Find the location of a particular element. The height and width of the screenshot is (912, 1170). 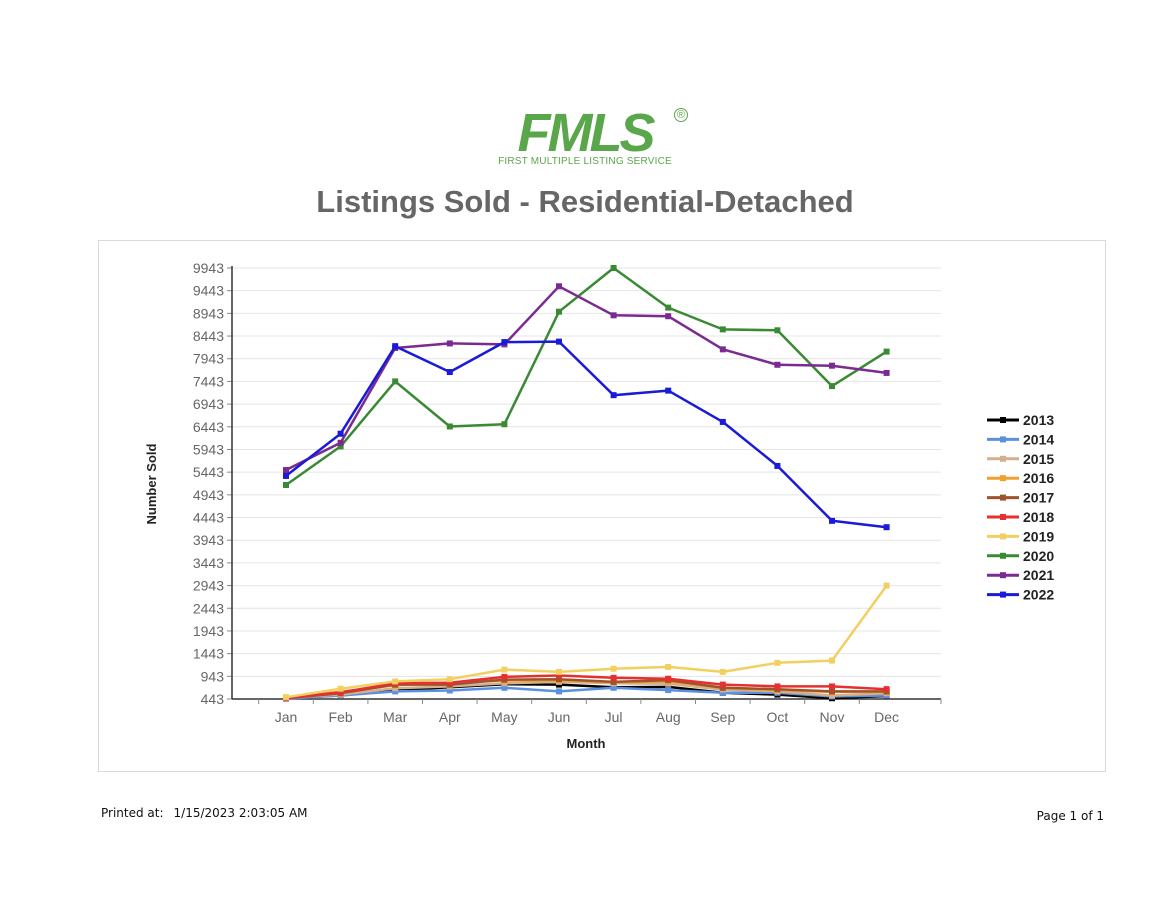

x-tick-label: Nov is located at coordinates (832, 717).